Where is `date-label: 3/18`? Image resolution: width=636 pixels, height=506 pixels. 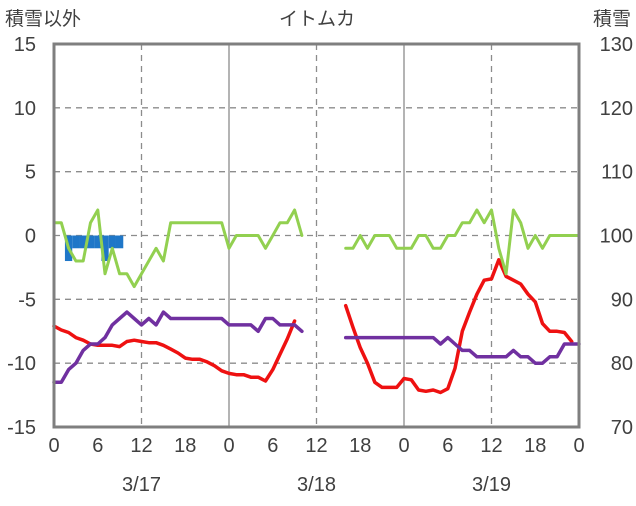
date-label: 3/18 is located at coordinates (316, 485).